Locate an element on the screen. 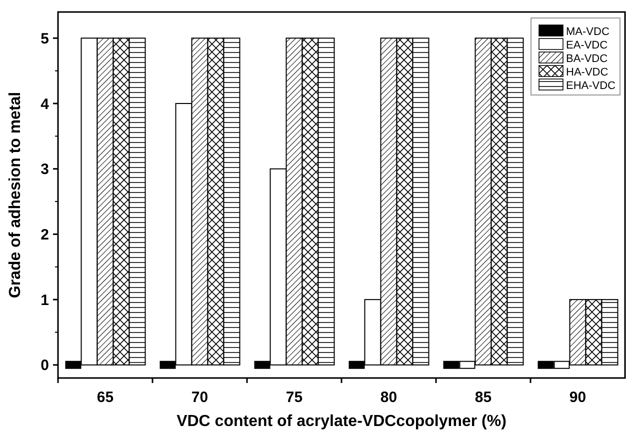 The height and width of the screenshot is (436, 626). y-tick-label: 1 is located at coordinates (44, 300).